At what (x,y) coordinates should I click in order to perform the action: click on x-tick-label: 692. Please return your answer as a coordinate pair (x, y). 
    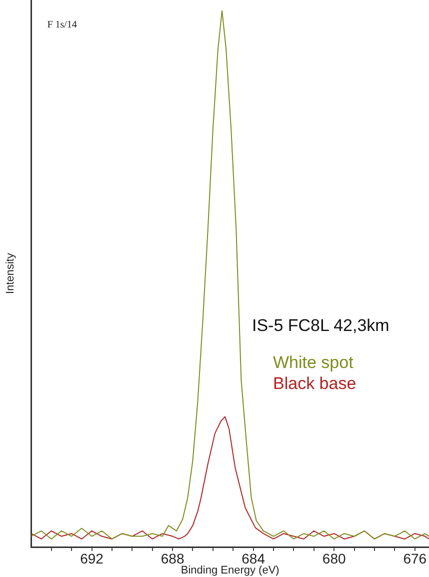
    Looking at the image, I should click on (92, 558).